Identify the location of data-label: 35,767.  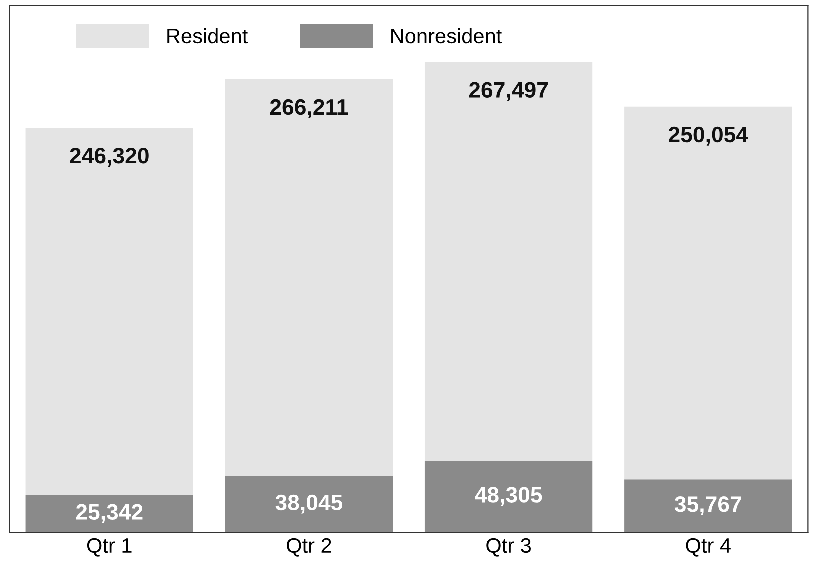
(708, 506).